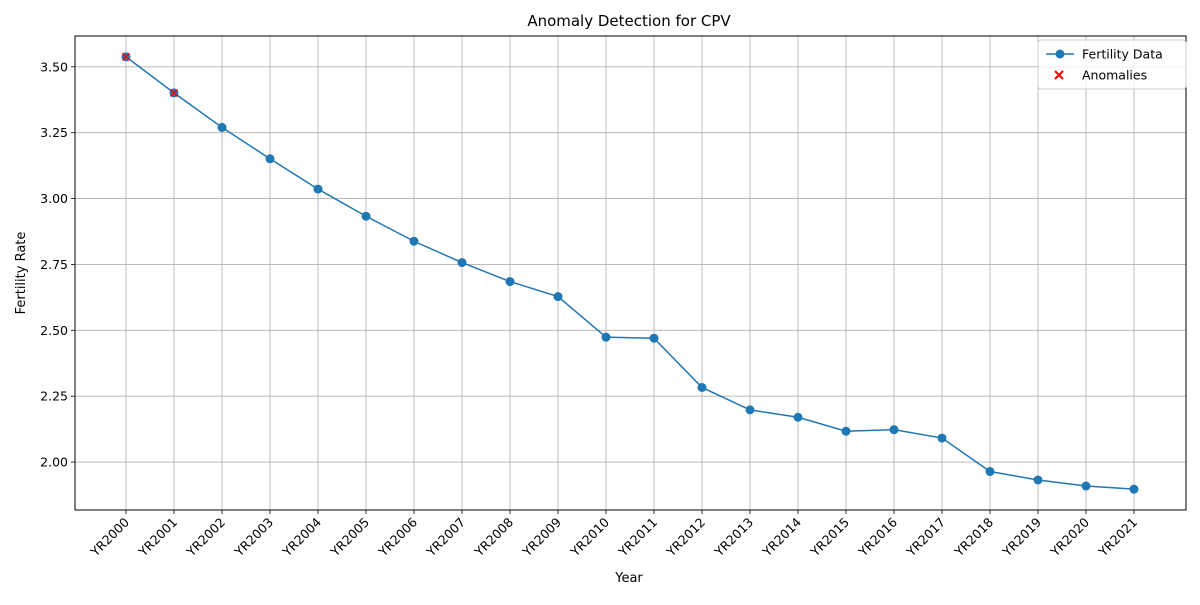  Describe the element at coordinates (1122, 54) in the screenshot. I see `legend-label-fertility: Fertility Data` at that location.